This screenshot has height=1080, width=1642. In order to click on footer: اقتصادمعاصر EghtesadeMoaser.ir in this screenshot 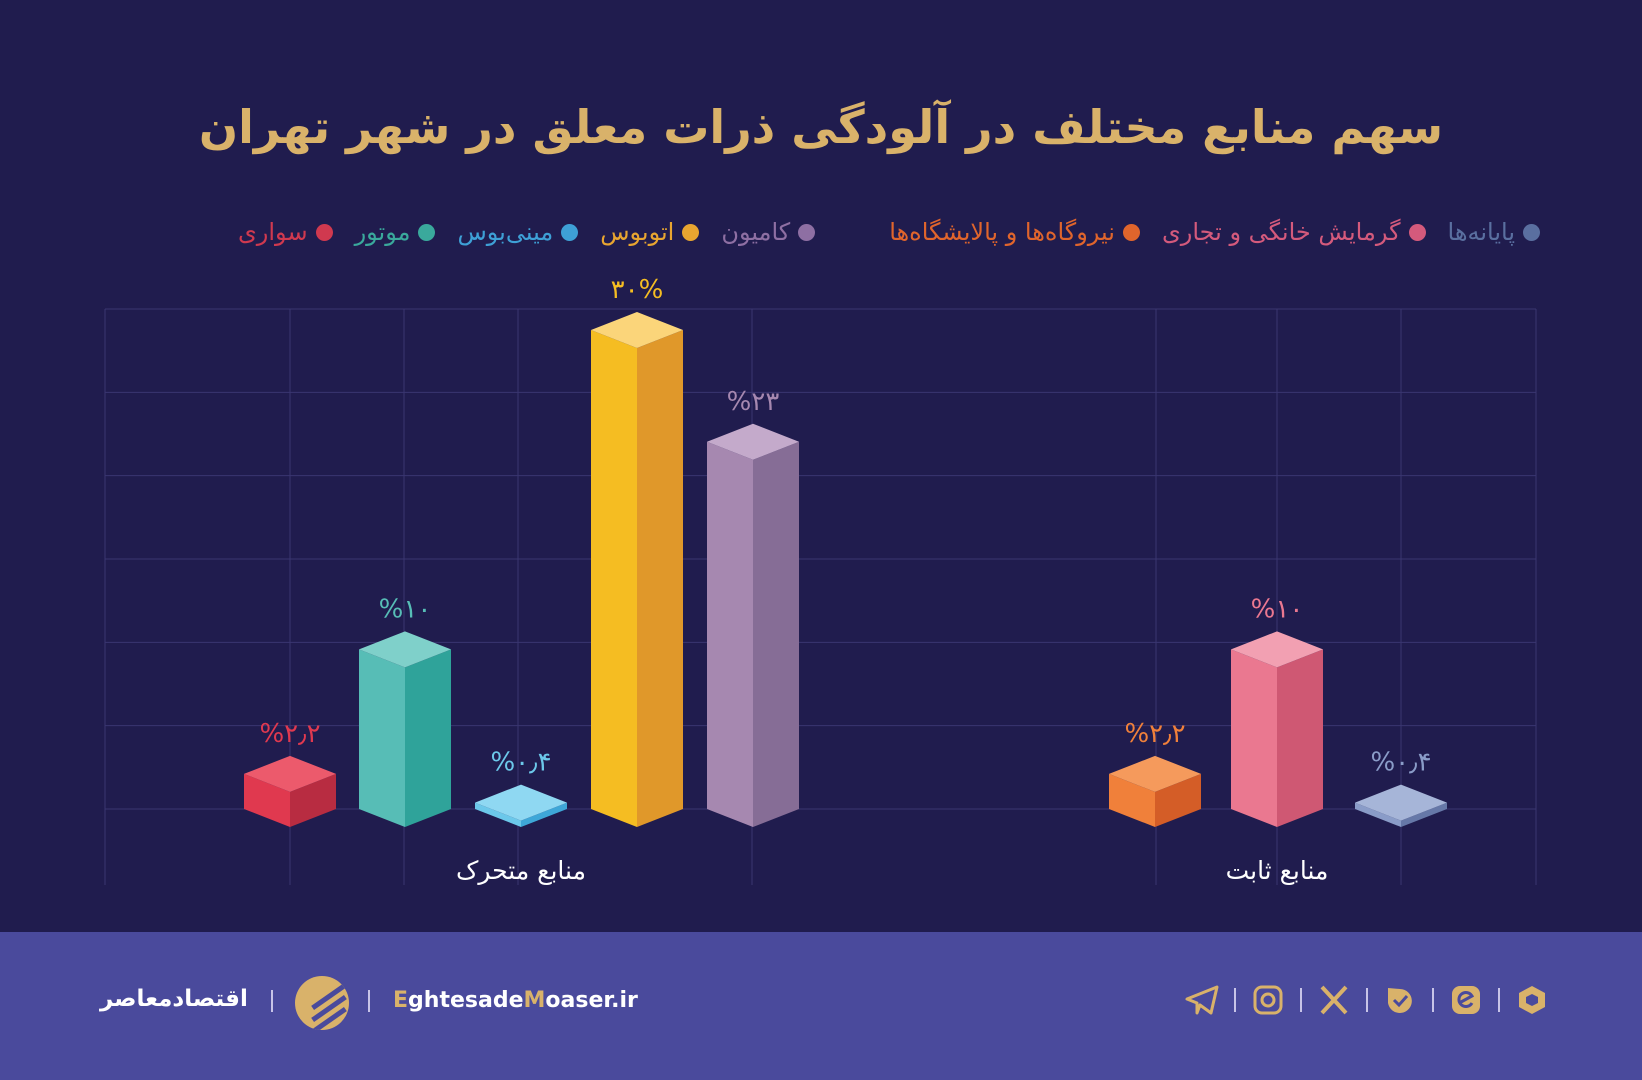, I will do `click(821, 1006)`.